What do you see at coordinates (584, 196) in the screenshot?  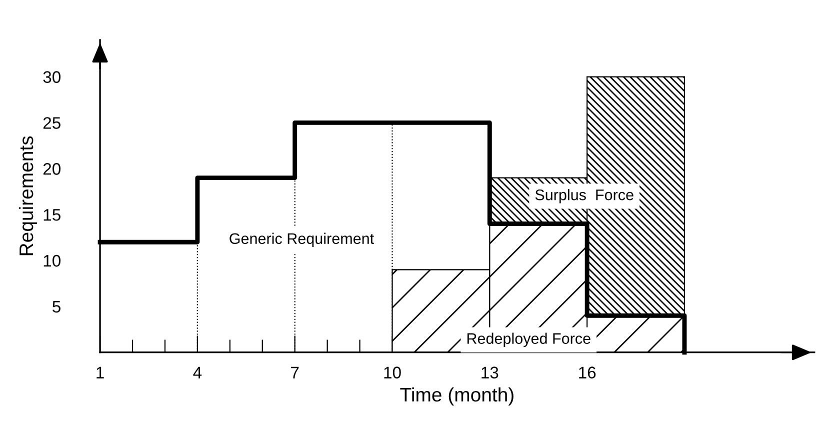 I see `annotation: Surplus Force` at bounding box center [584, 196].